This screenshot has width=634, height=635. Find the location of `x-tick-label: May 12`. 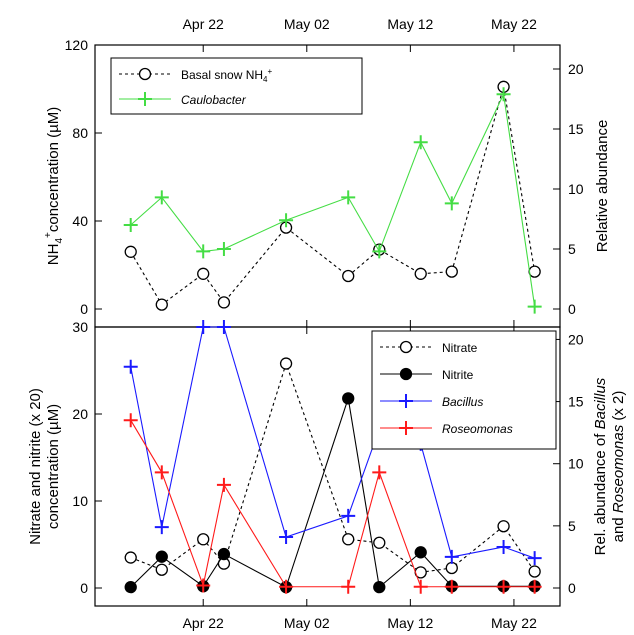

x-tick-label: May 12 is located at coordinates (410, 24).